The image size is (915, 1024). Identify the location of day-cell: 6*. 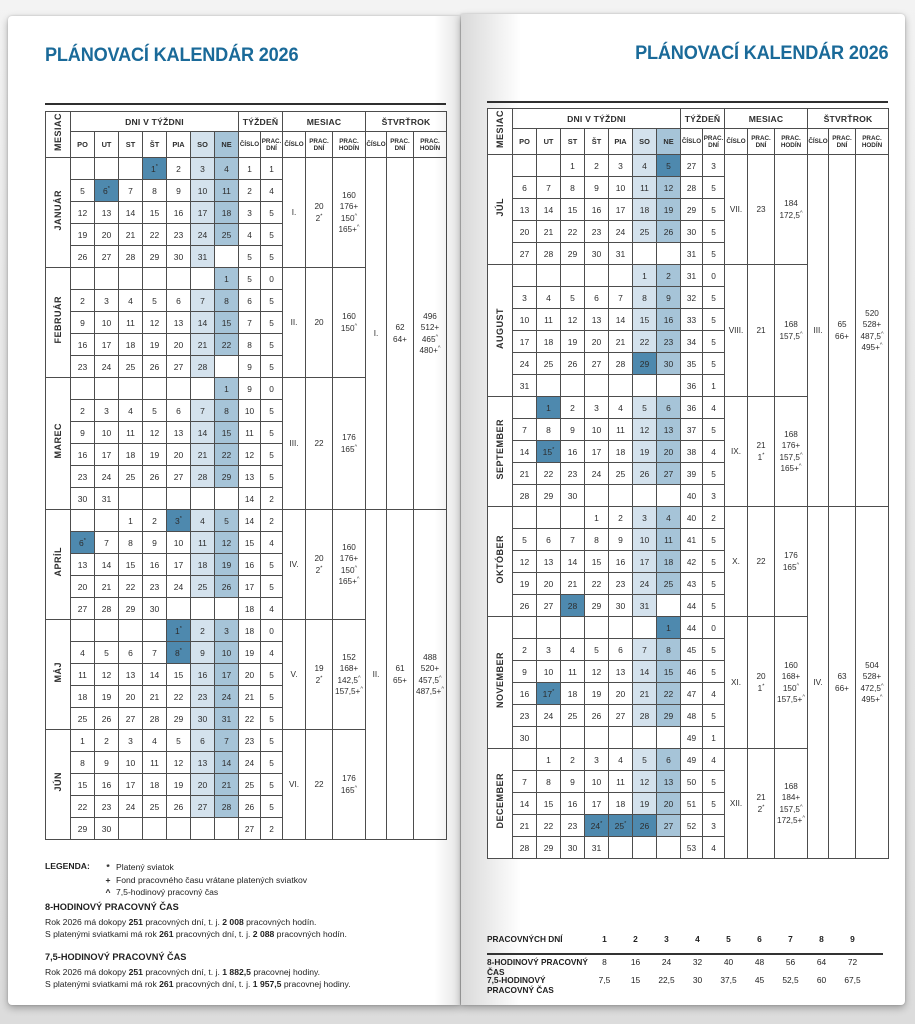
(106, 190).